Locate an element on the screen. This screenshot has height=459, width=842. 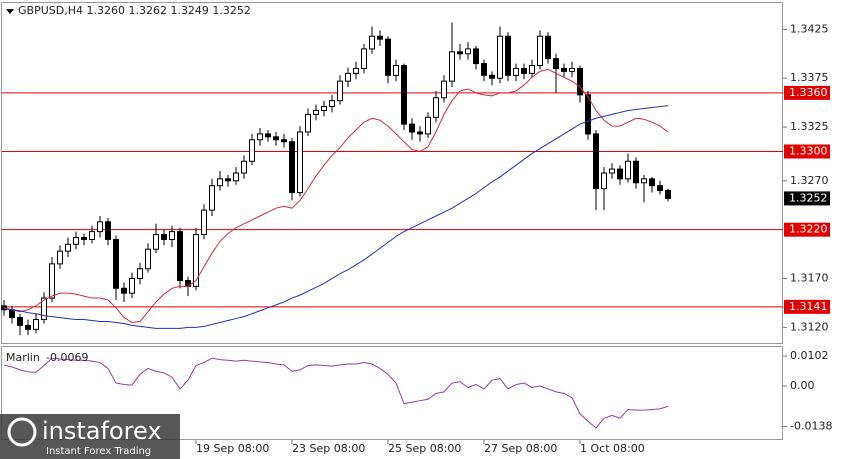
y-tick-label: 1.3270 is located at coordinates (809, 180).